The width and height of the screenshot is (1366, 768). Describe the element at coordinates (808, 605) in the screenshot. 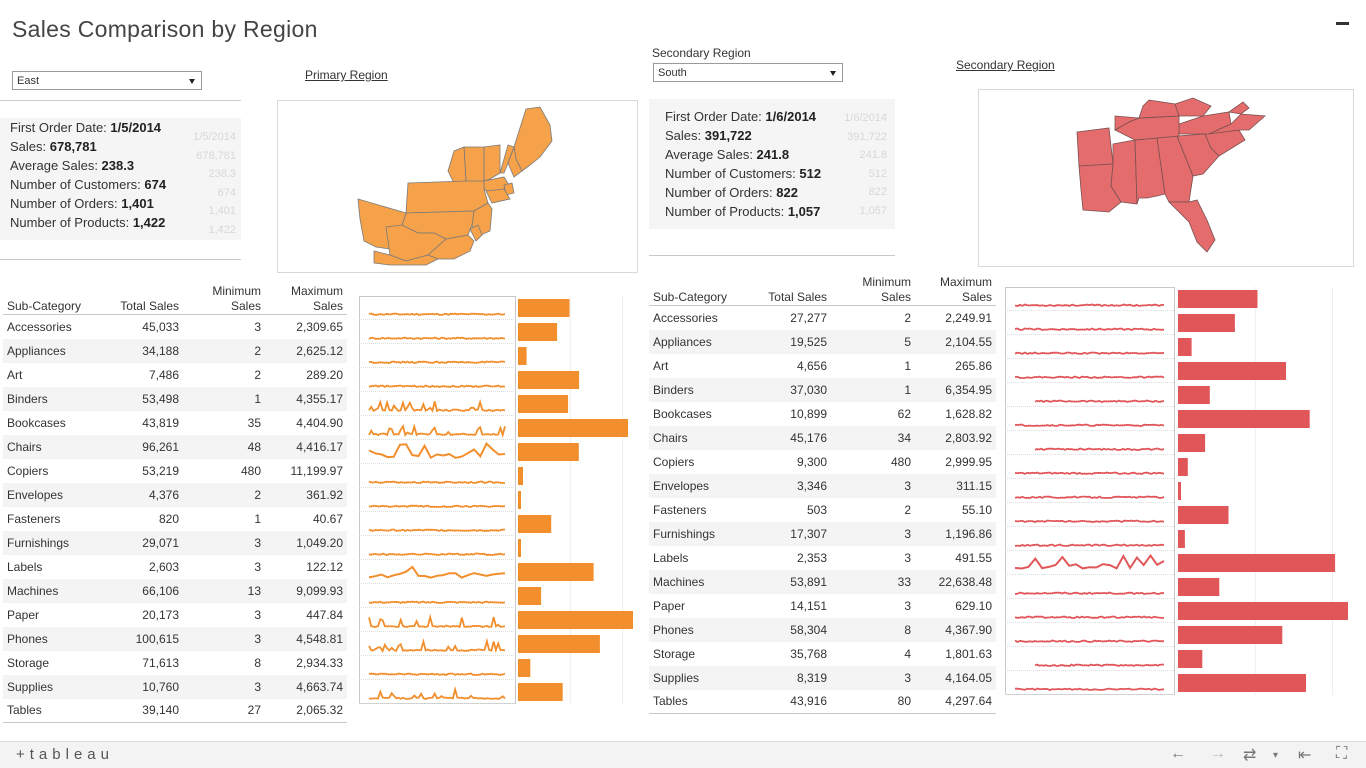

I see `total-sales-cell: 14,151` at that location.